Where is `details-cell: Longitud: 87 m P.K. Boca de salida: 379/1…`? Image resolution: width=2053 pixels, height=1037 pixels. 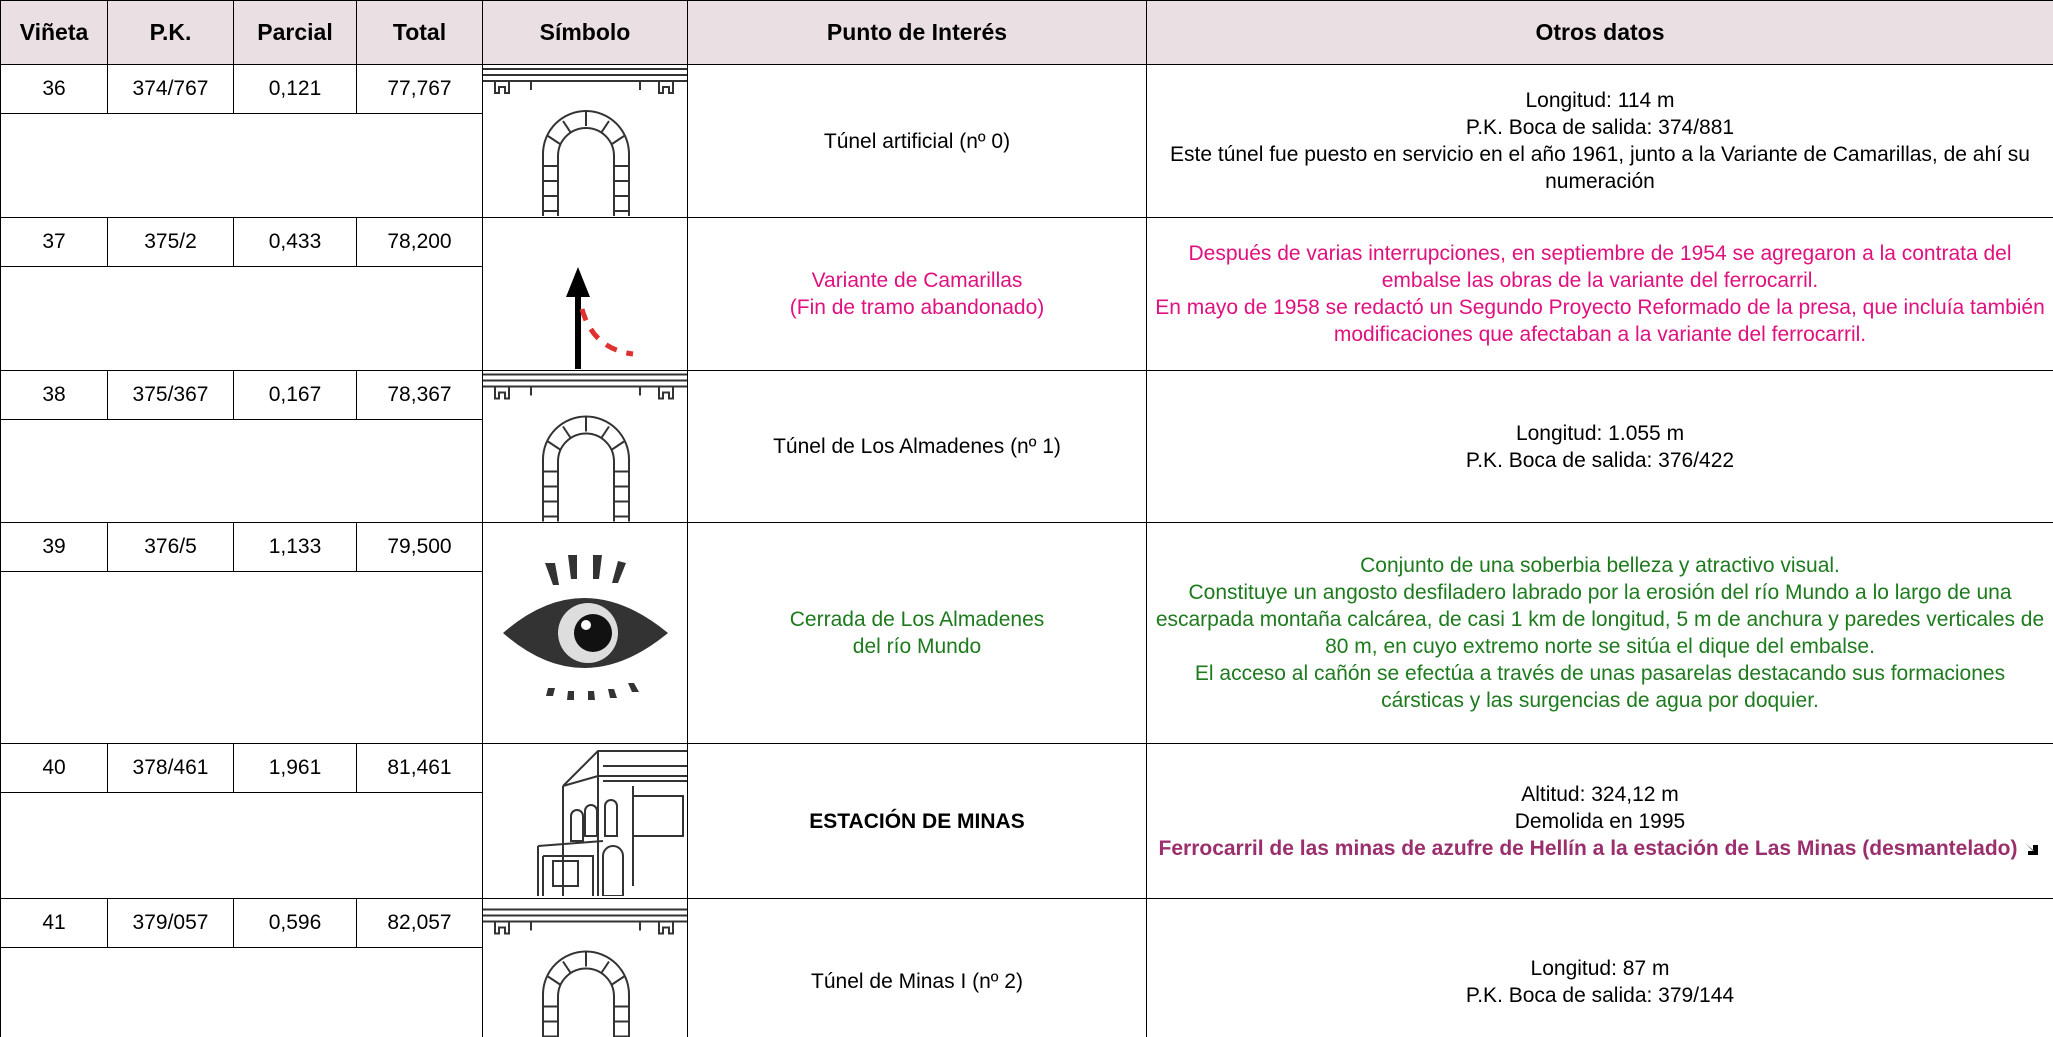
details-cell: Longitud: 87 m P.K. Boca de salida: 379/1… is located at coordinates (1599, 967).